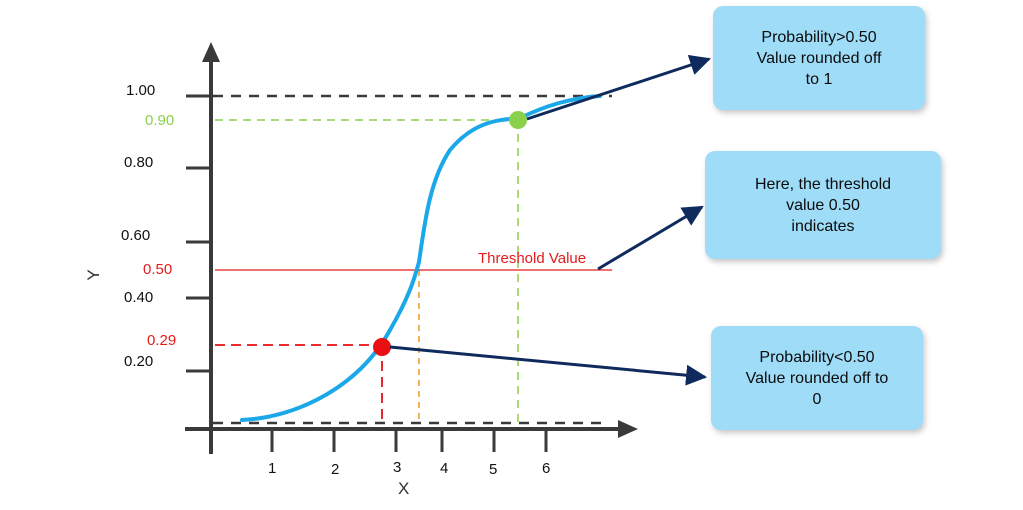 The height and width of the screenshot is (510, 1023). I want to click on callout-line: Here, the threshold, so click(823, 184).